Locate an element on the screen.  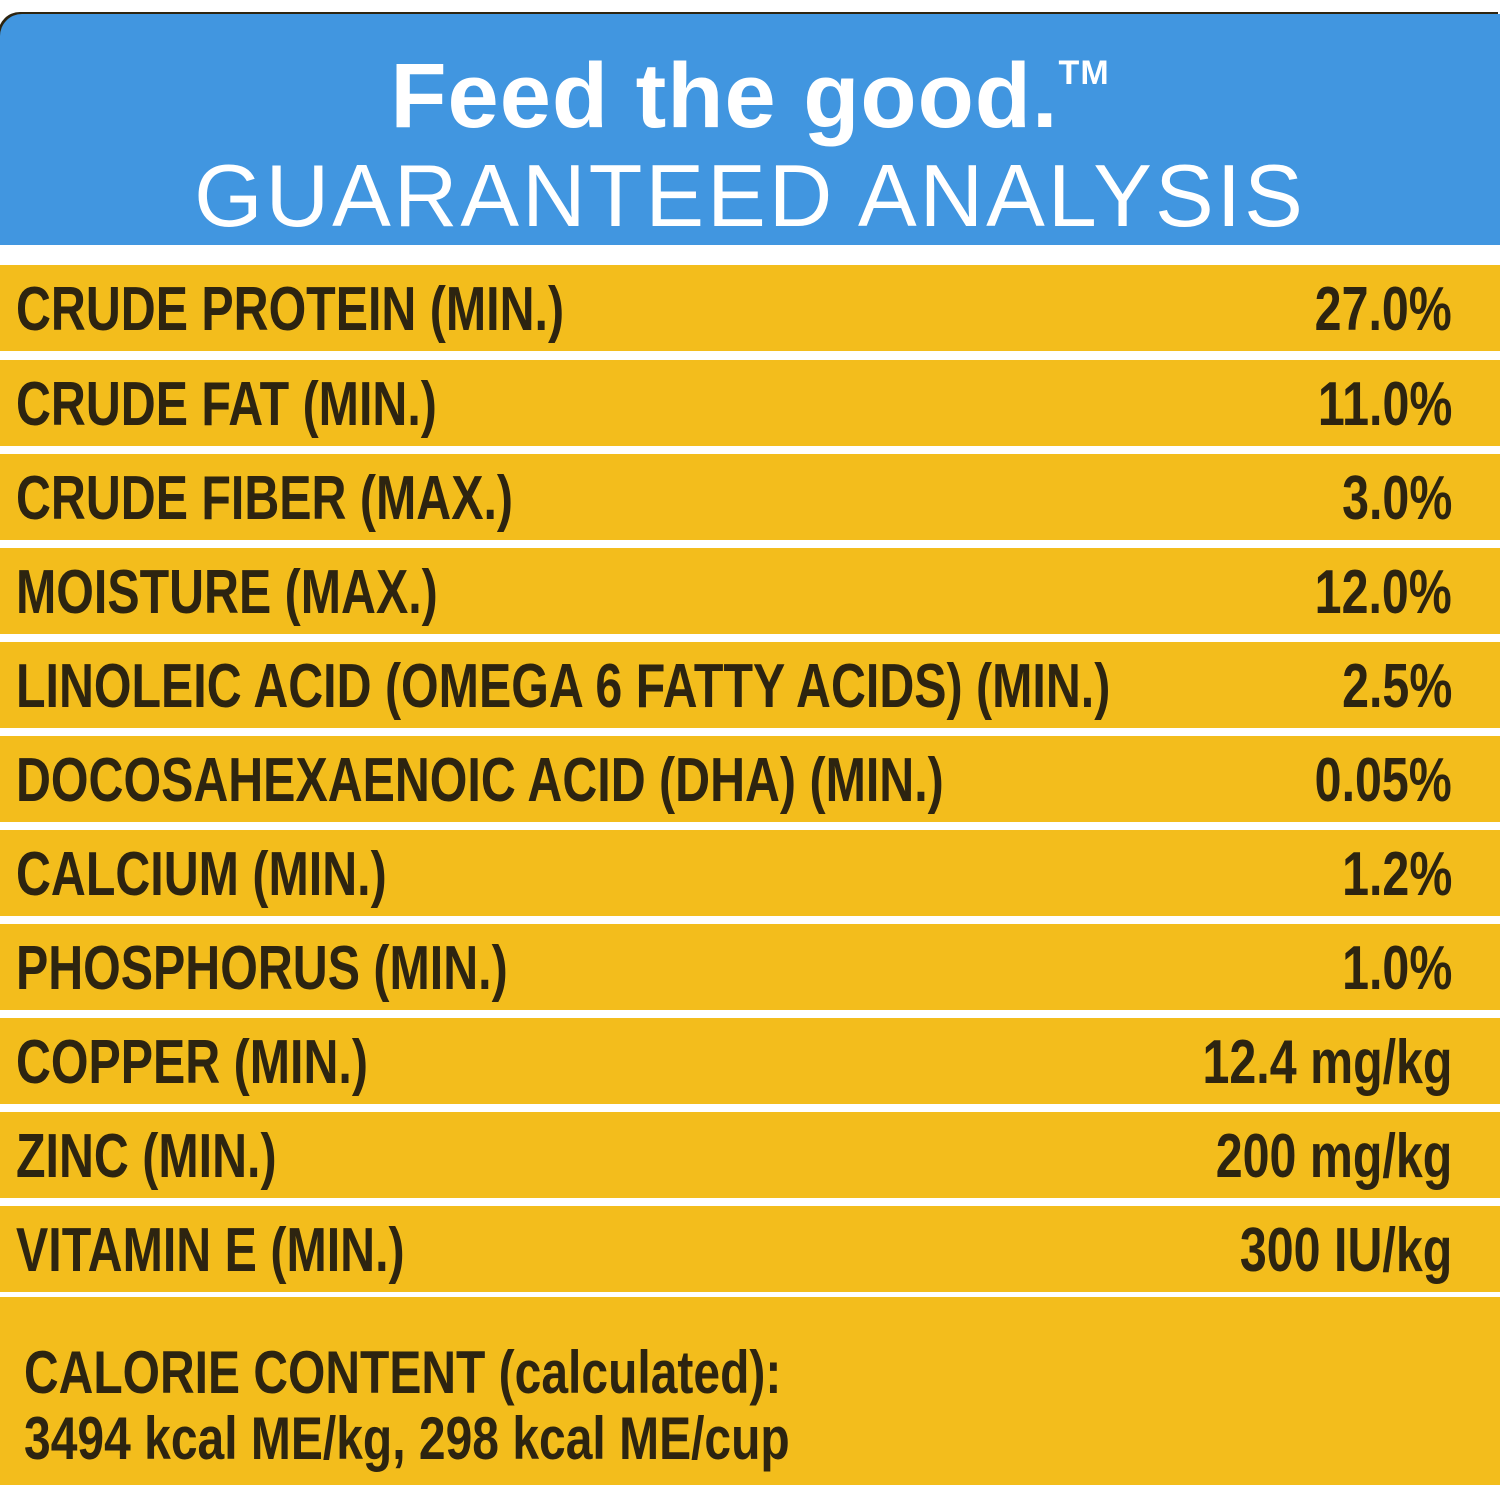
calorie-value: 3494 kcal ME/kg, 298 kcal ME/cup is located at coordinates (407, 1438).